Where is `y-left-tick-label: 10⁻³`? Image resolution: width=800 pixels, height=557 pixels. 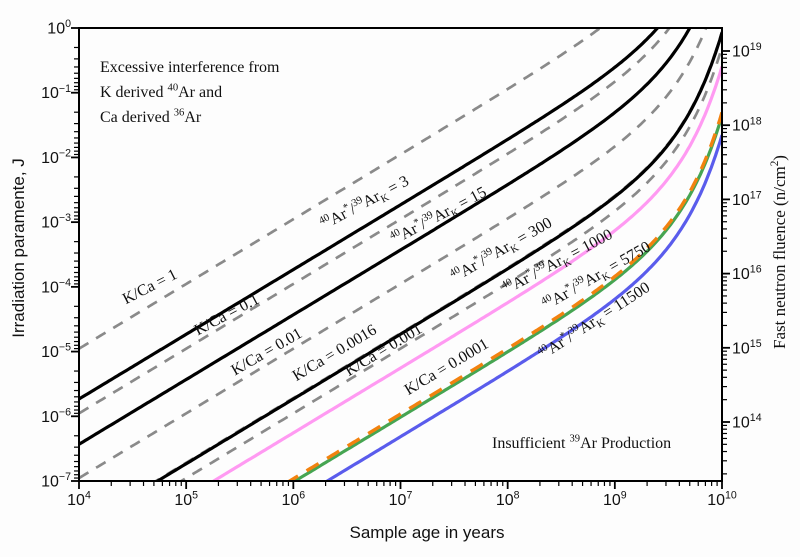
y-left-tick-label: 10⁻³ is located at coordinates (56, 221).